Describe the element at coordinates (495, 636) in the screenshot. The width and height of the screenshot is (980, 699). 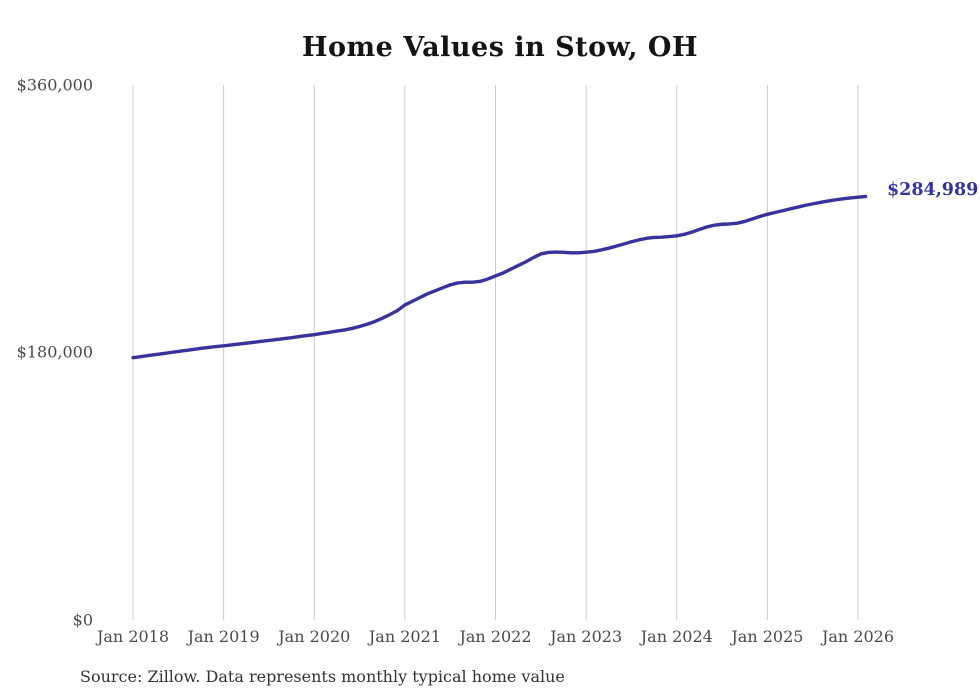
I see `x-axis-label-jan-2022: Jan 2022` at that location.